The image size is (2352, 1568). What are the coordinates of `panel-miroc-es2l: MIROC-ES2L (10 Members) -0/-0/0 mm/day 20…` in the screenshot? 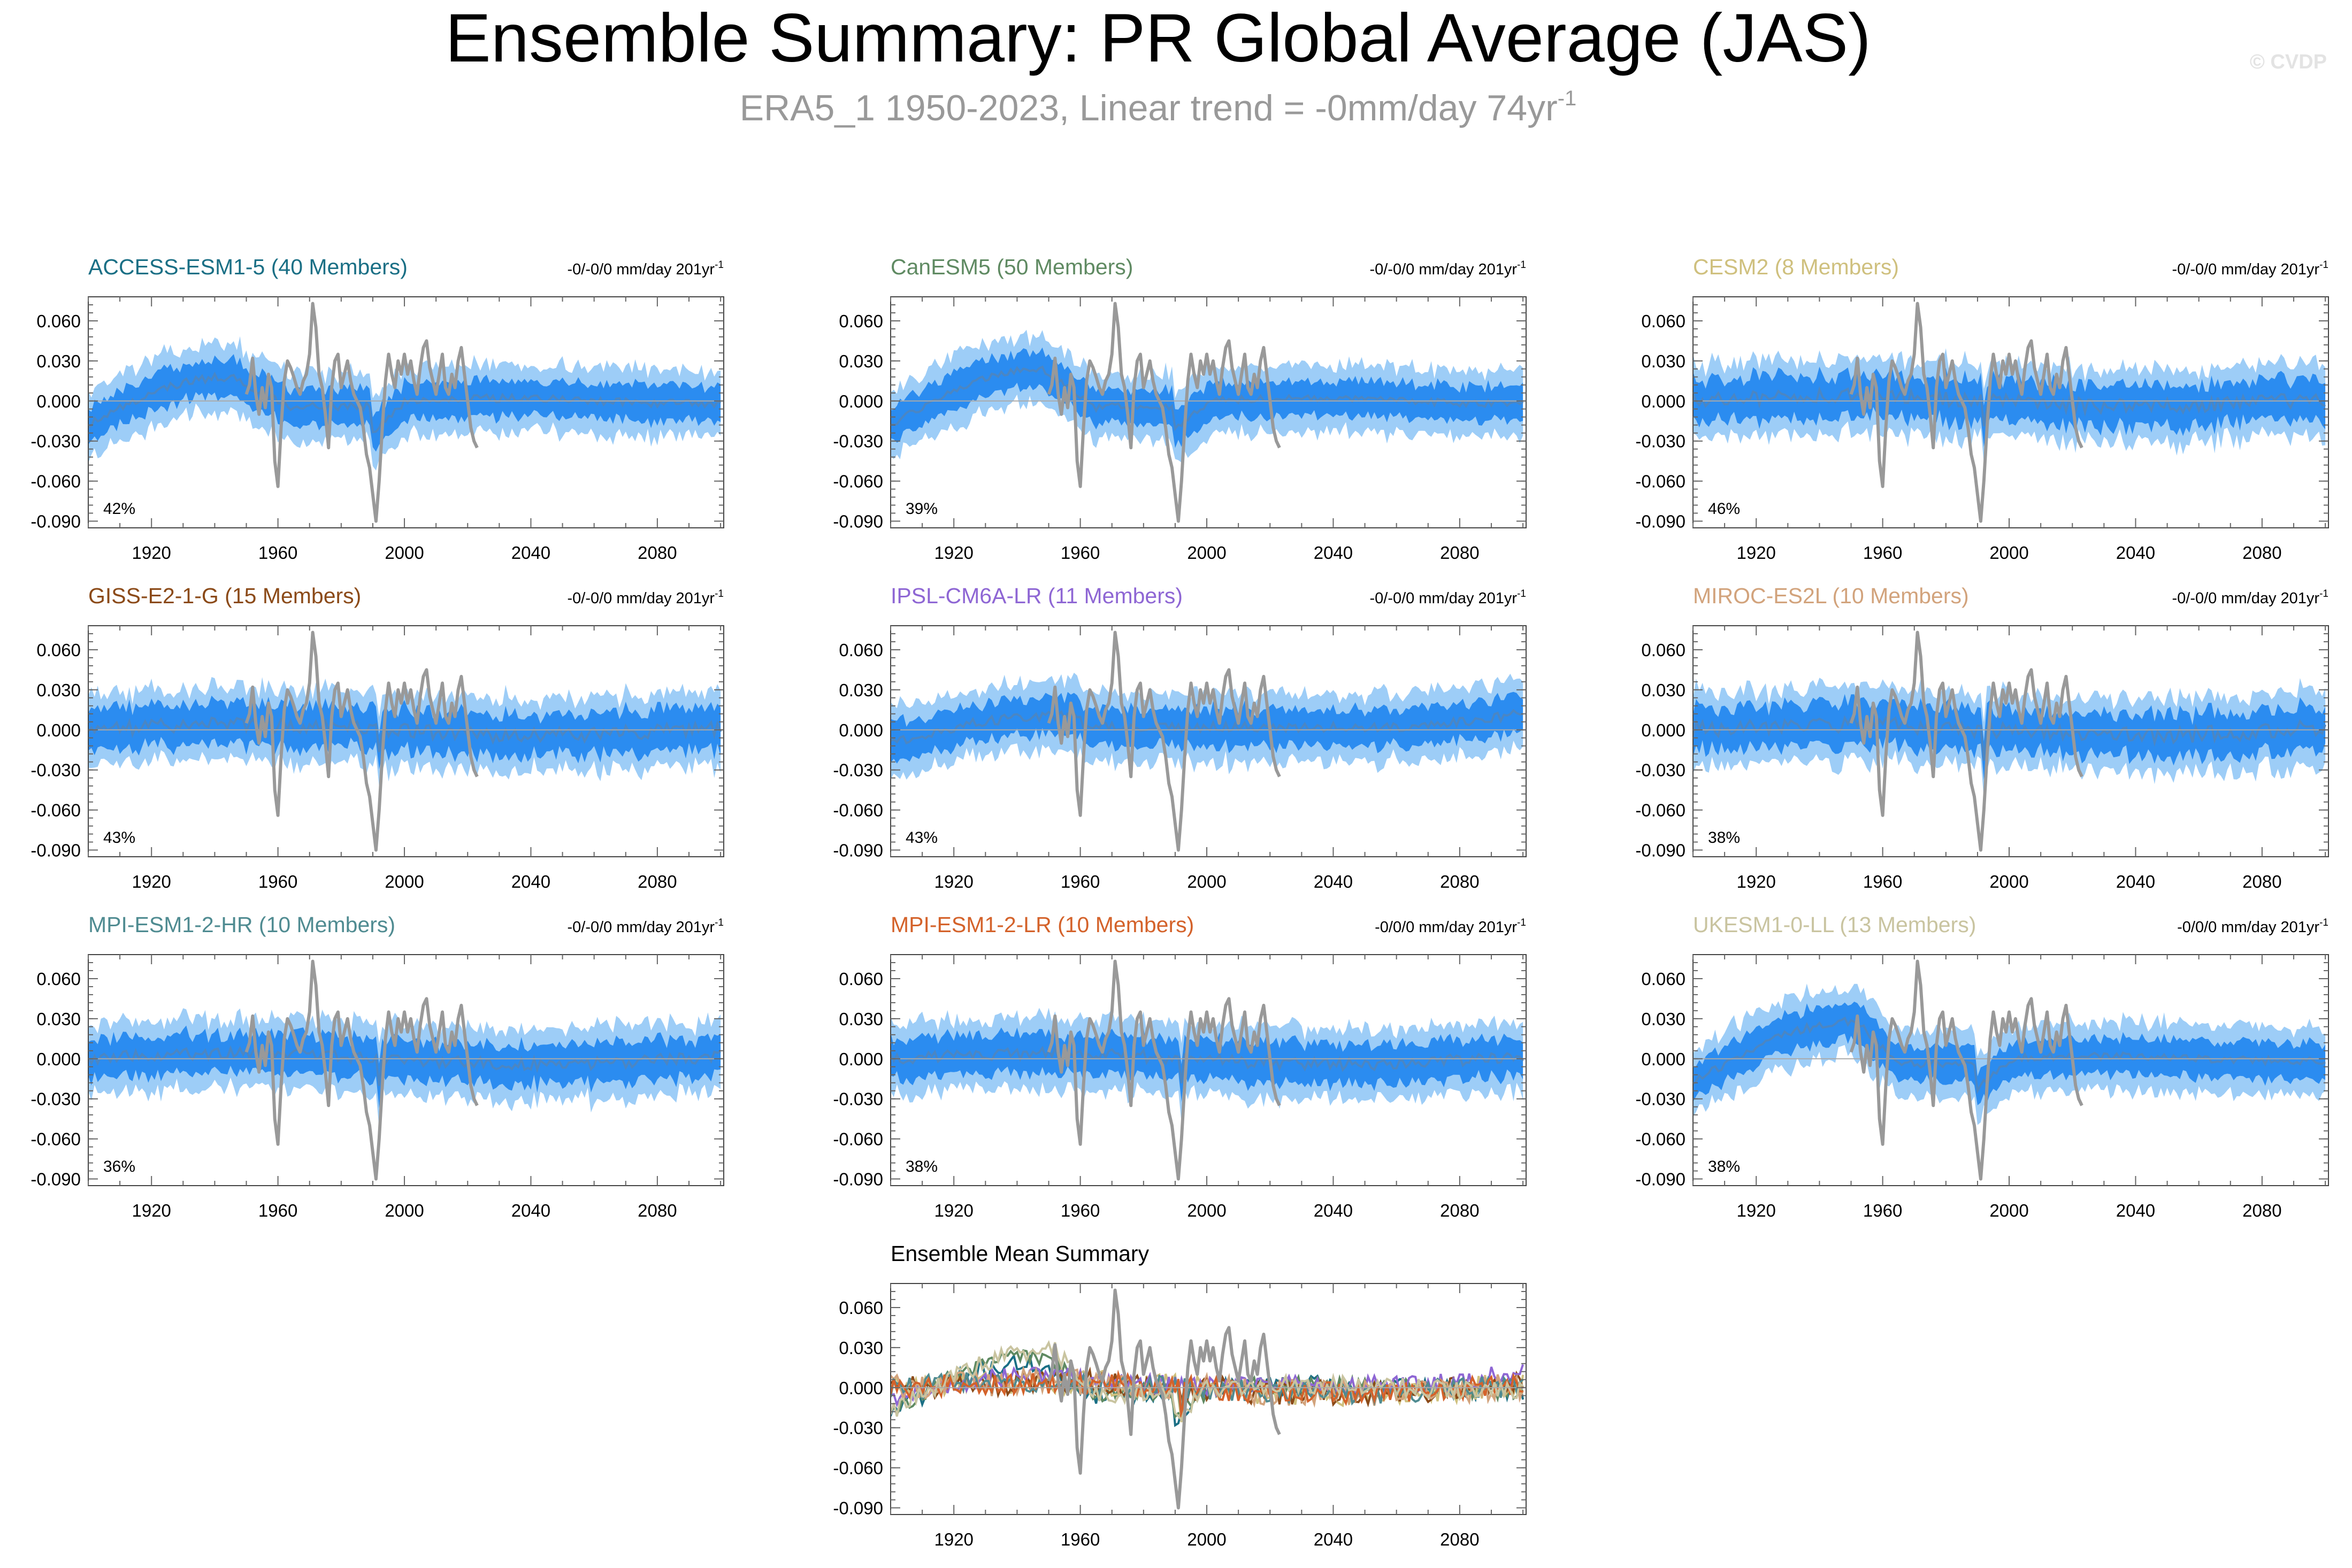 It's located at (1982, 737).